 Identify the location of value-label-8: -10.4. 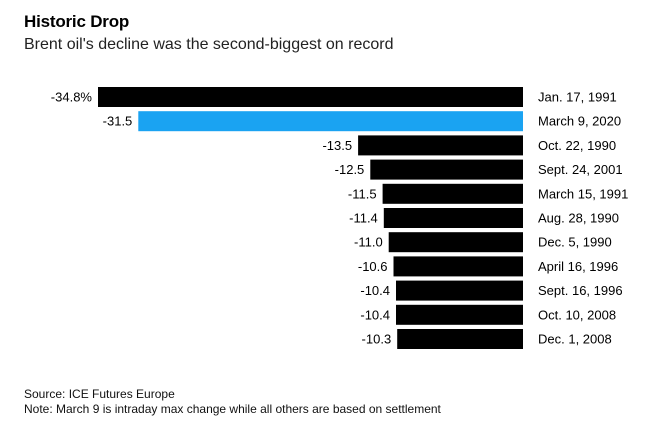
(375, 290).